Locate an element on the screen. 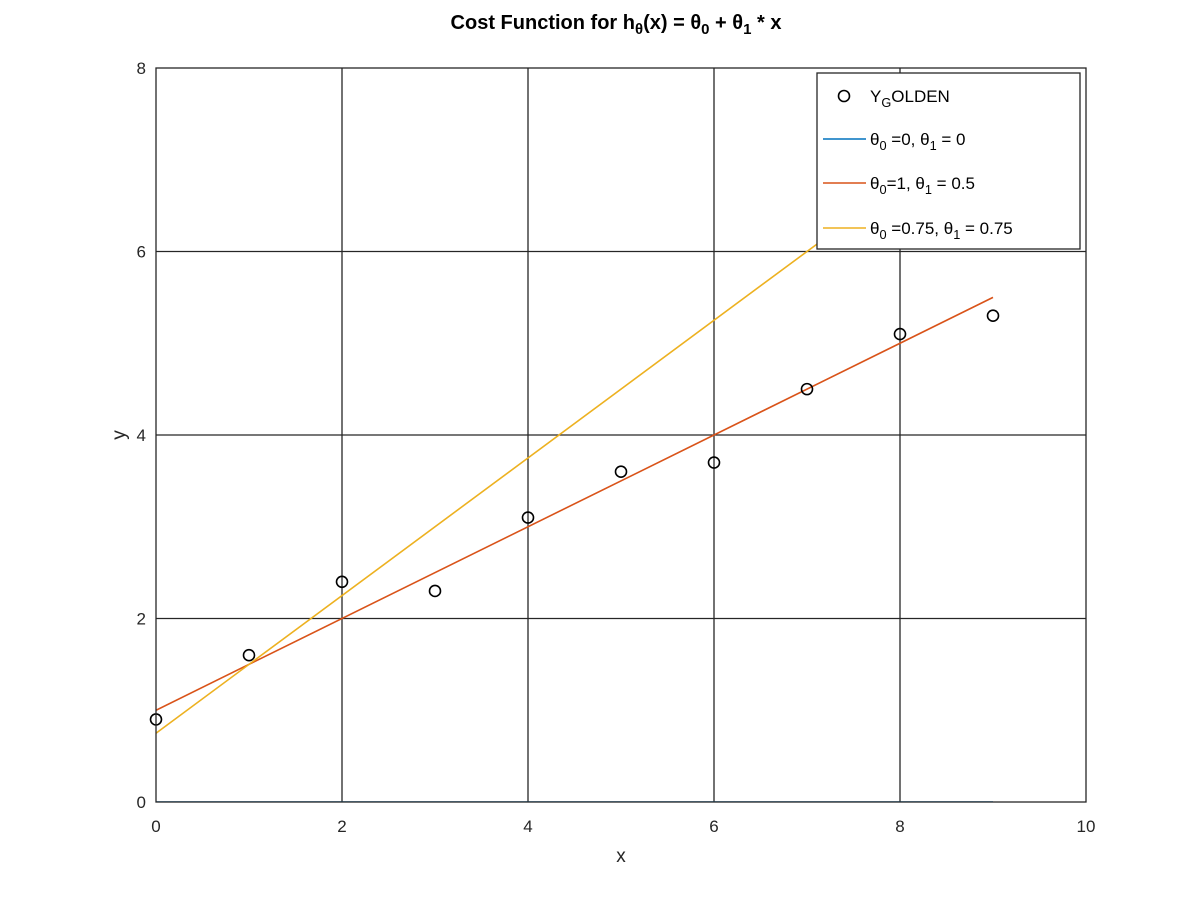 The image size is (1200, 900). y-tick-label: 4 is located at coordinates (141, 435).